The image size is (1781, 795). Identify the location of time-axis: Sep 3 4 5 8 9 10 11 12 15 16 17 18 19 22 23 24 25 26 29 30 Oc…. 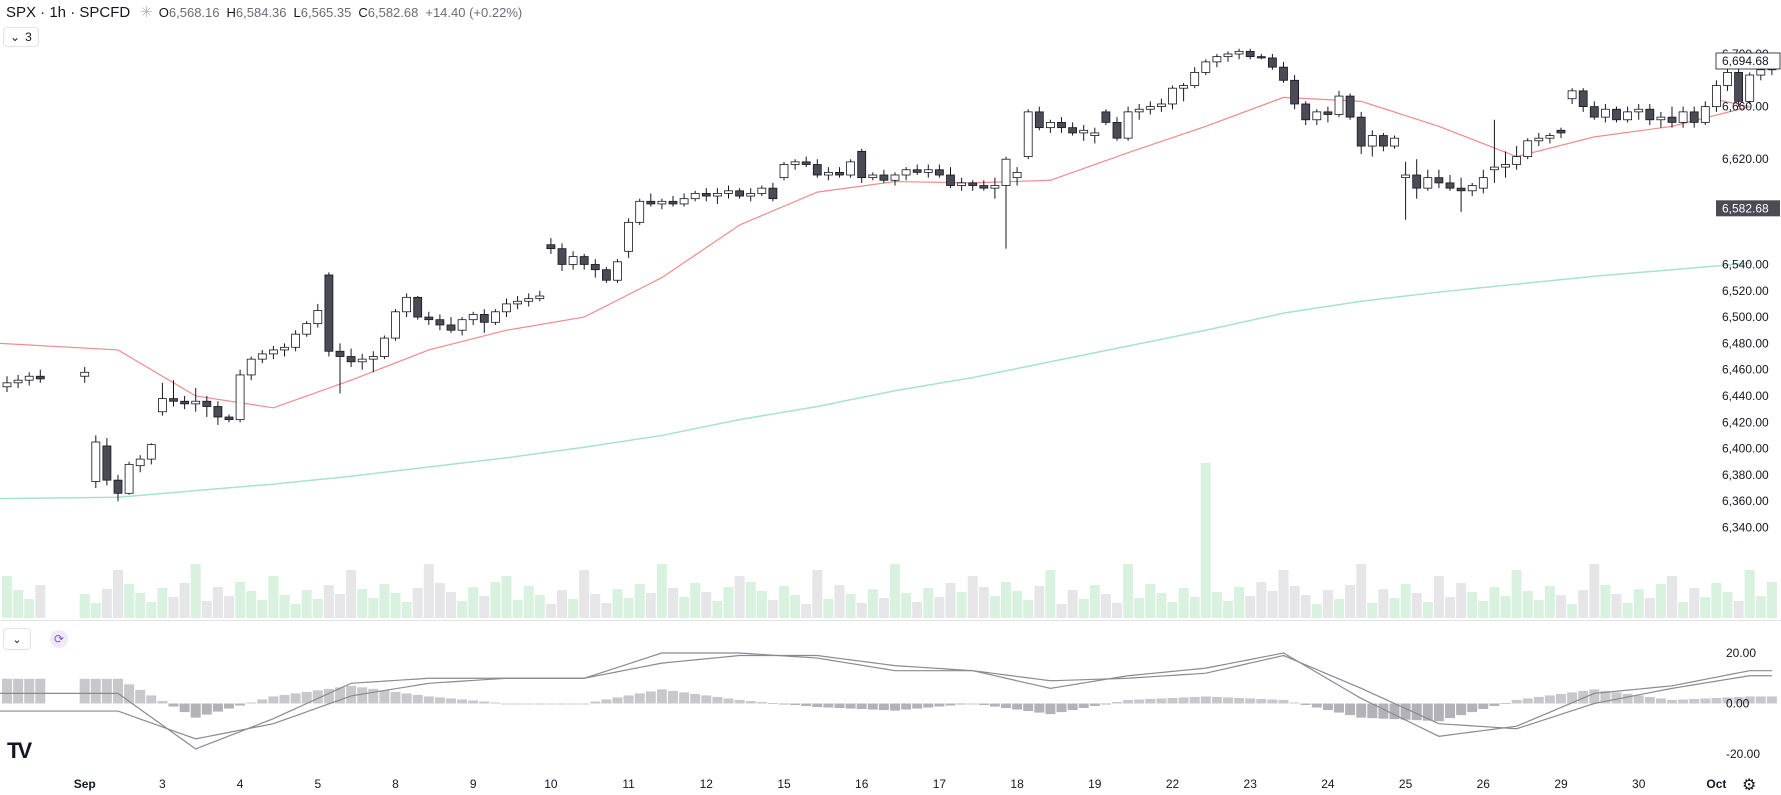
(900, 784).